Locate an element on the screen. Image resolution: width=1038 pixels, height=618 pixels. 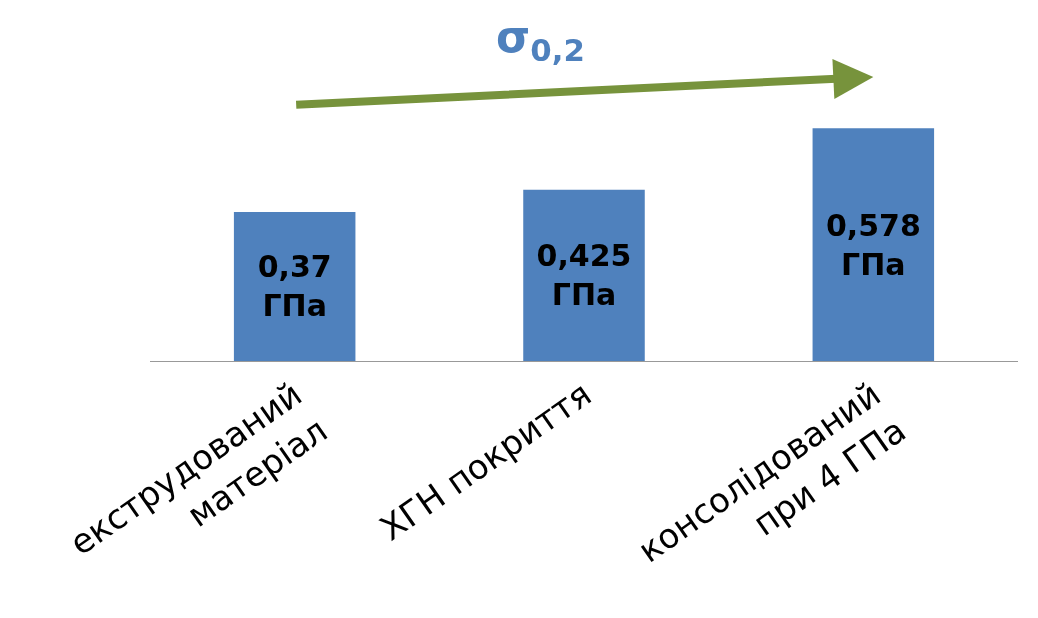
chart-title: σ$_{0,2}$ is located at coordinates (540, 40).